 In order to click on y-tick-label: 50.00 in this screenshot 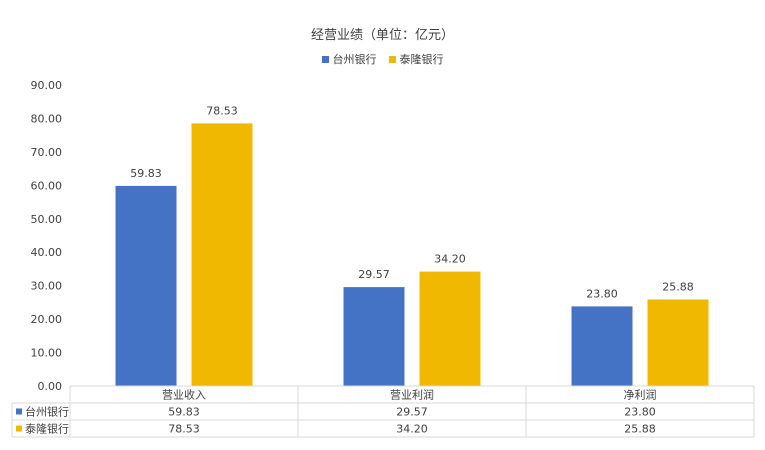, I will do `click(47, 219)`.